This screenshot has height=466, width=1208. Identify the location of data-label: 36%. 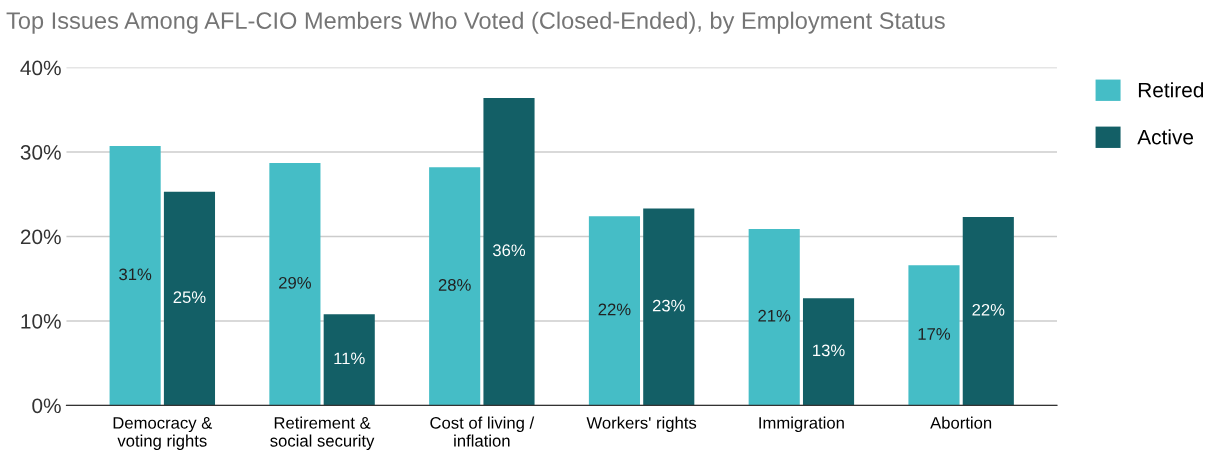
(509, 250).